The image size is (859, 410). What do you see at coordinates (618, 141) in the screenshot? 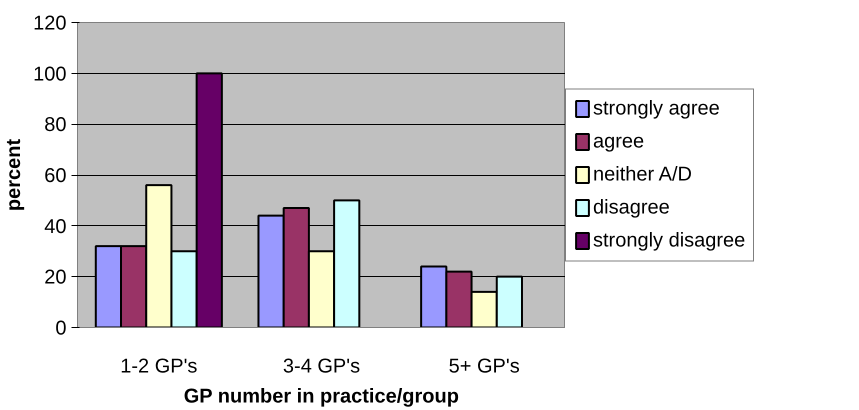
I see `legend-label: agree` at bounding box center [618, 141].